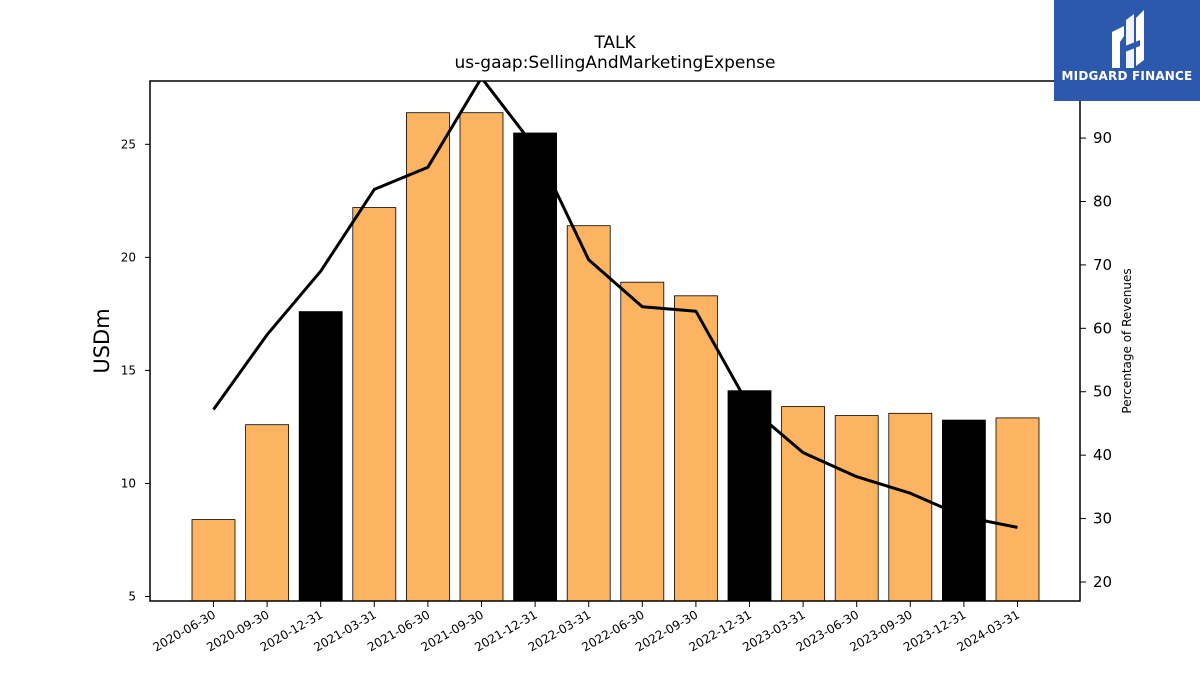 The image size is (1200, 675). I want to click on right-axis: 20 30 40 50 60 70 80 90, so click(1096, 360).